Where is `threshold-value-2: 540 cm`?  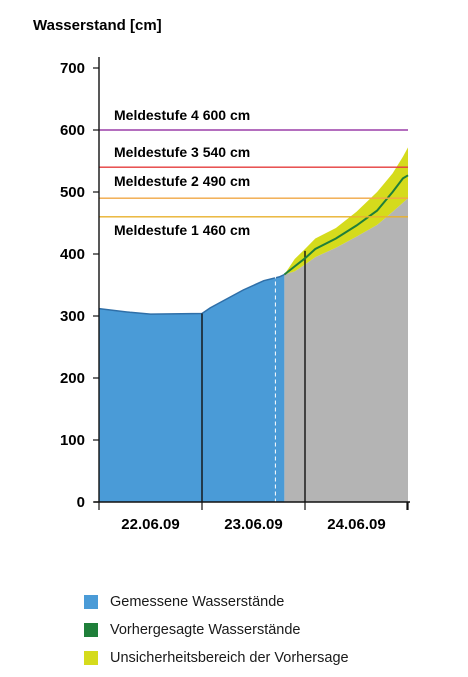 threshold-value-2: 540 cm is located at coordinates (224, 152).